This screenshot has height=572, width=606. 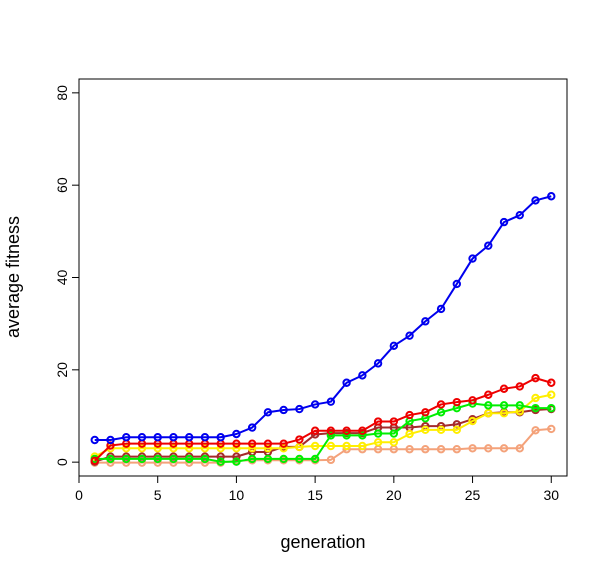 What do you see at coordinates (158, 495) in the screenshot?
I see `x-tick-label: 5` at bounding box center [158, 495].